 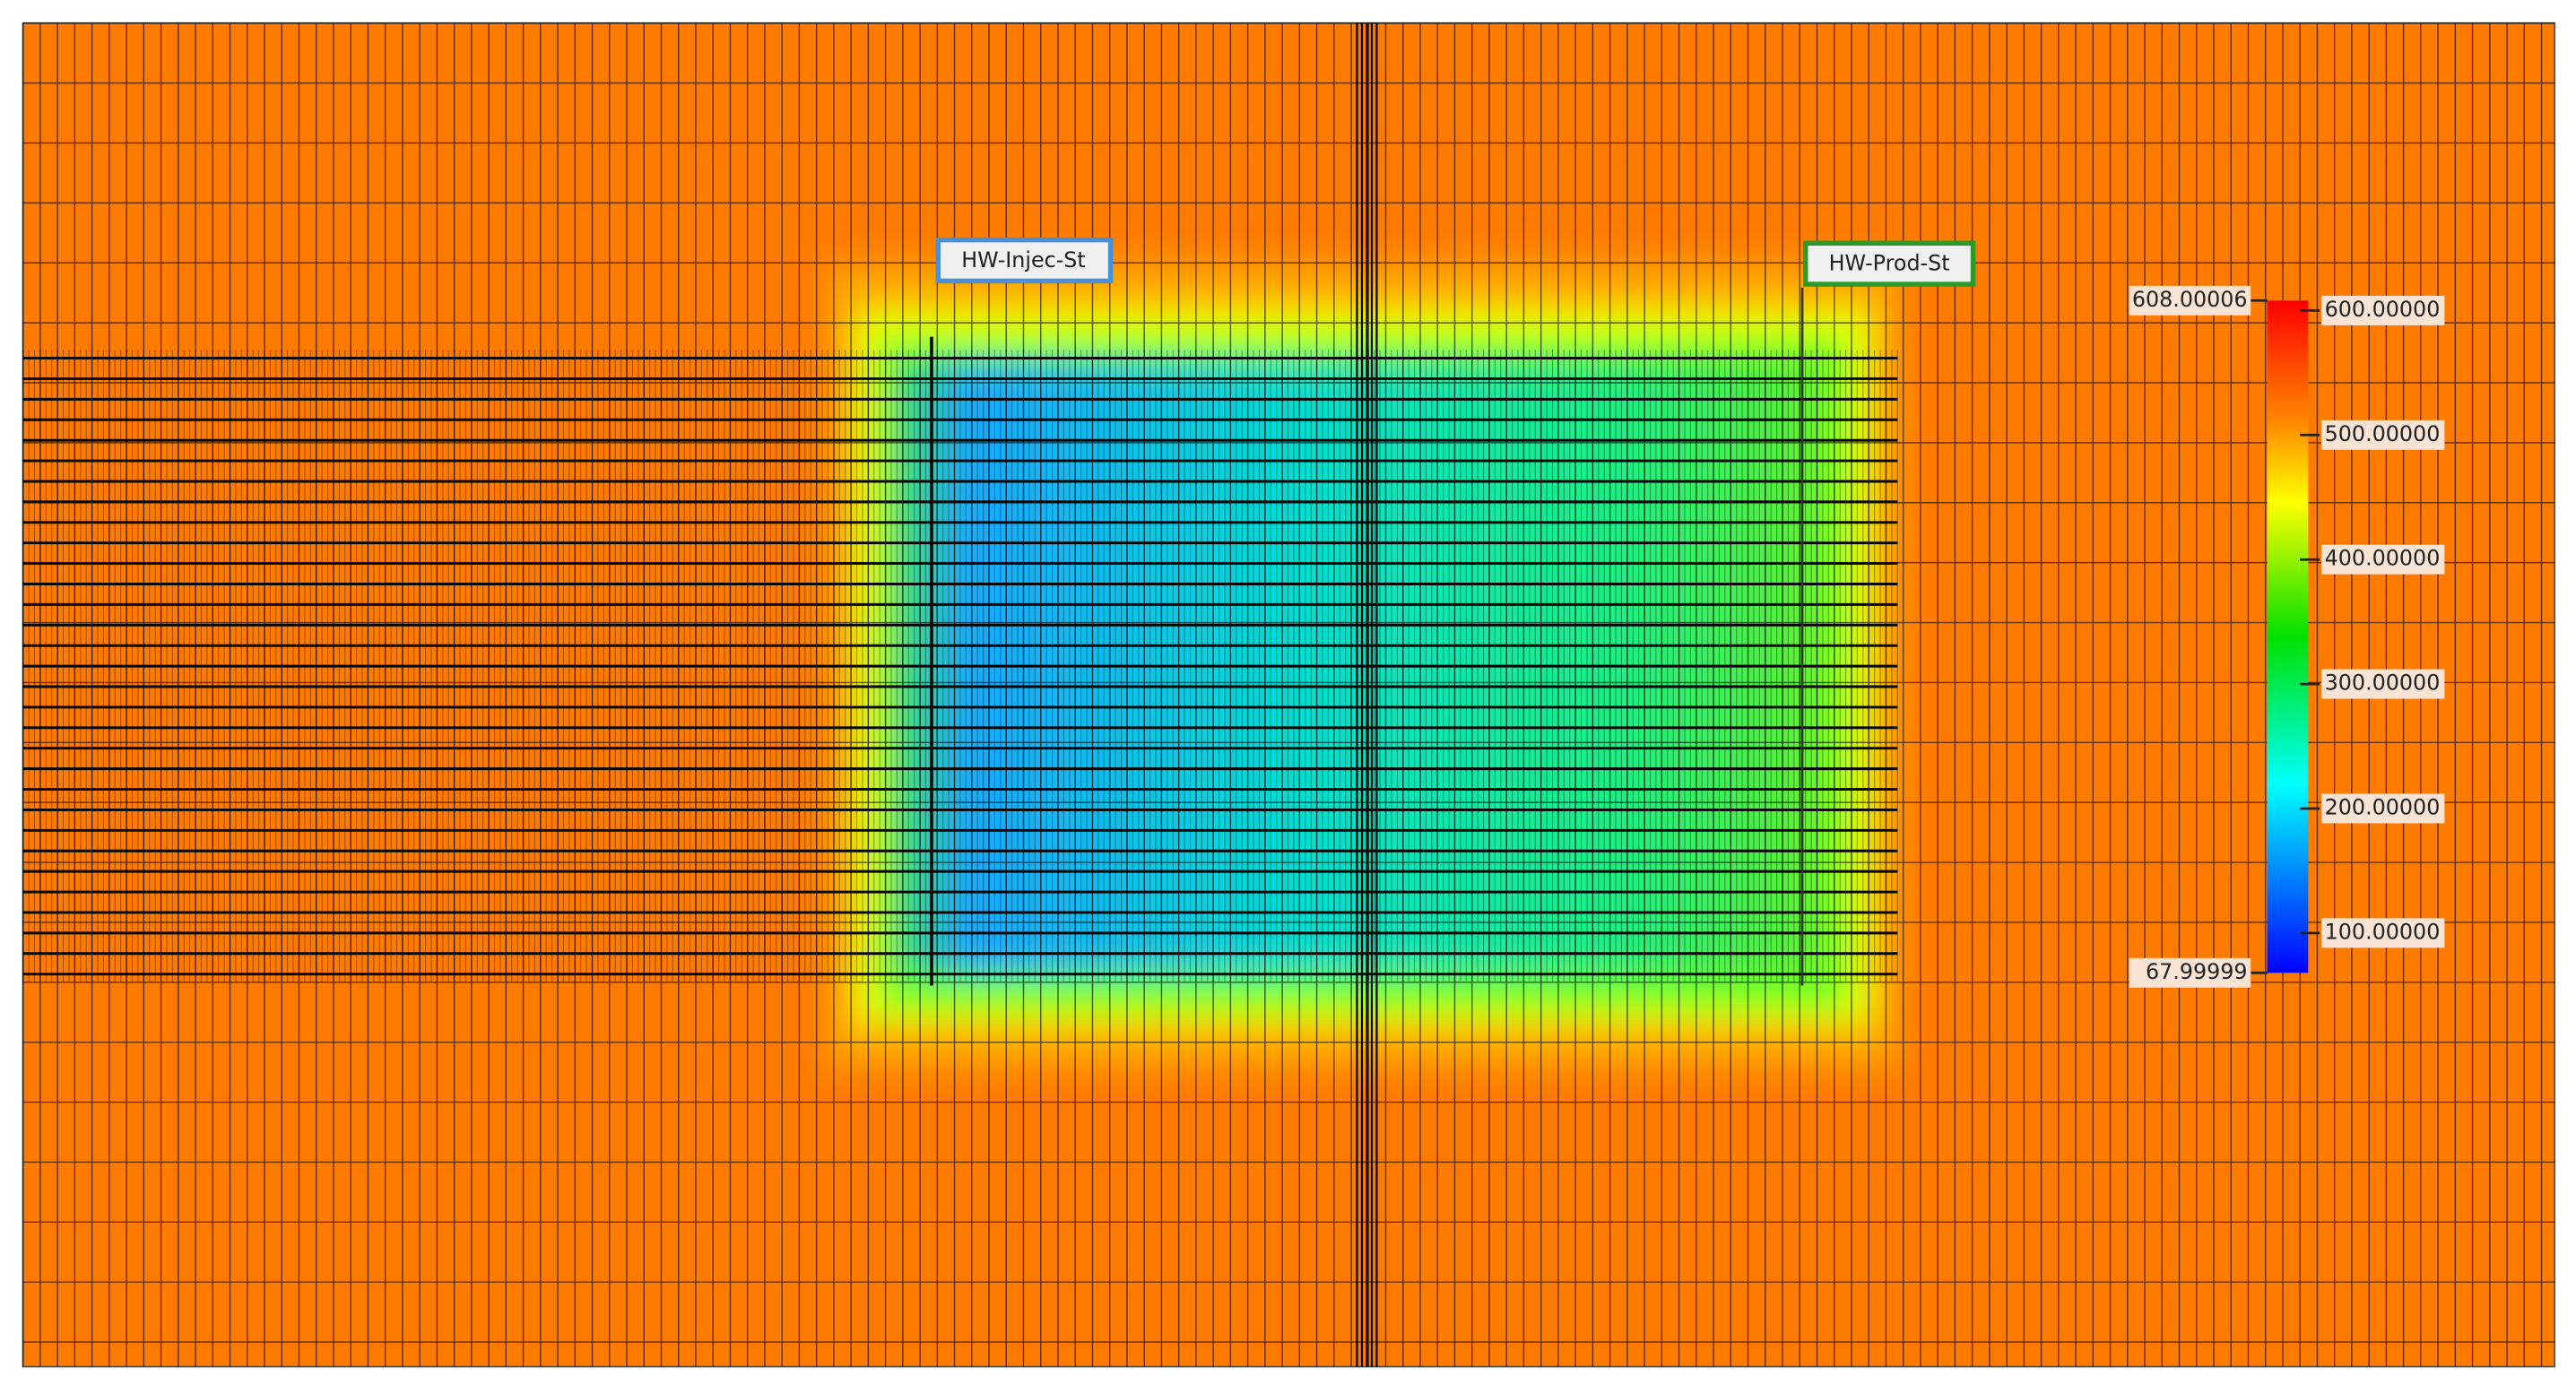 I want to click on colorbar-tick-label: 300.00000, so click(x=2383, y=683).